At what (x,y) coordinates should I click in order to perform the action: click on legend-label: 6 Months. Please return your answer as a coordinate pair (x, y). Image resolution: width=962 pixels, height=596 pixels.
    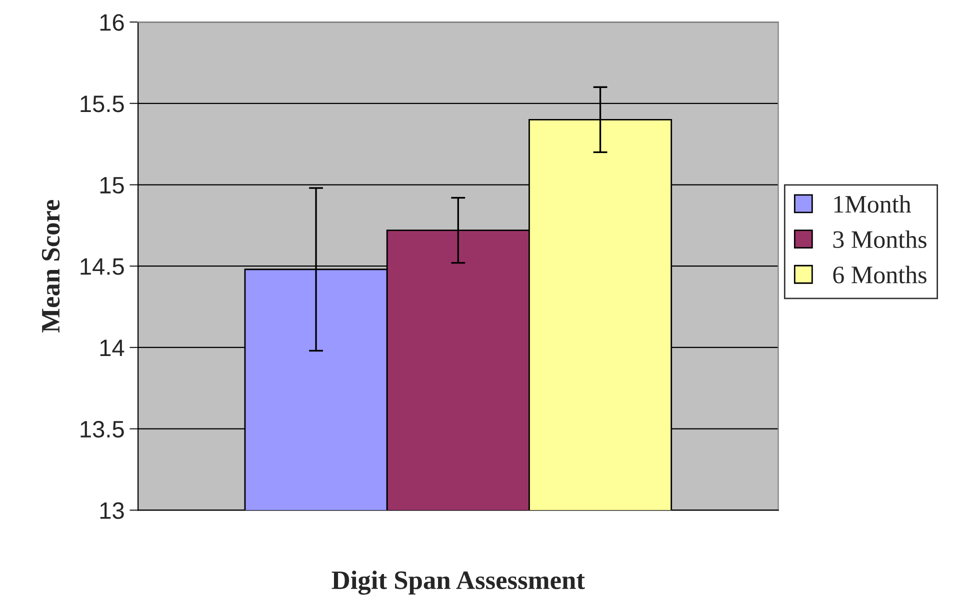
    Looking at the image, I should click on (879, 275).